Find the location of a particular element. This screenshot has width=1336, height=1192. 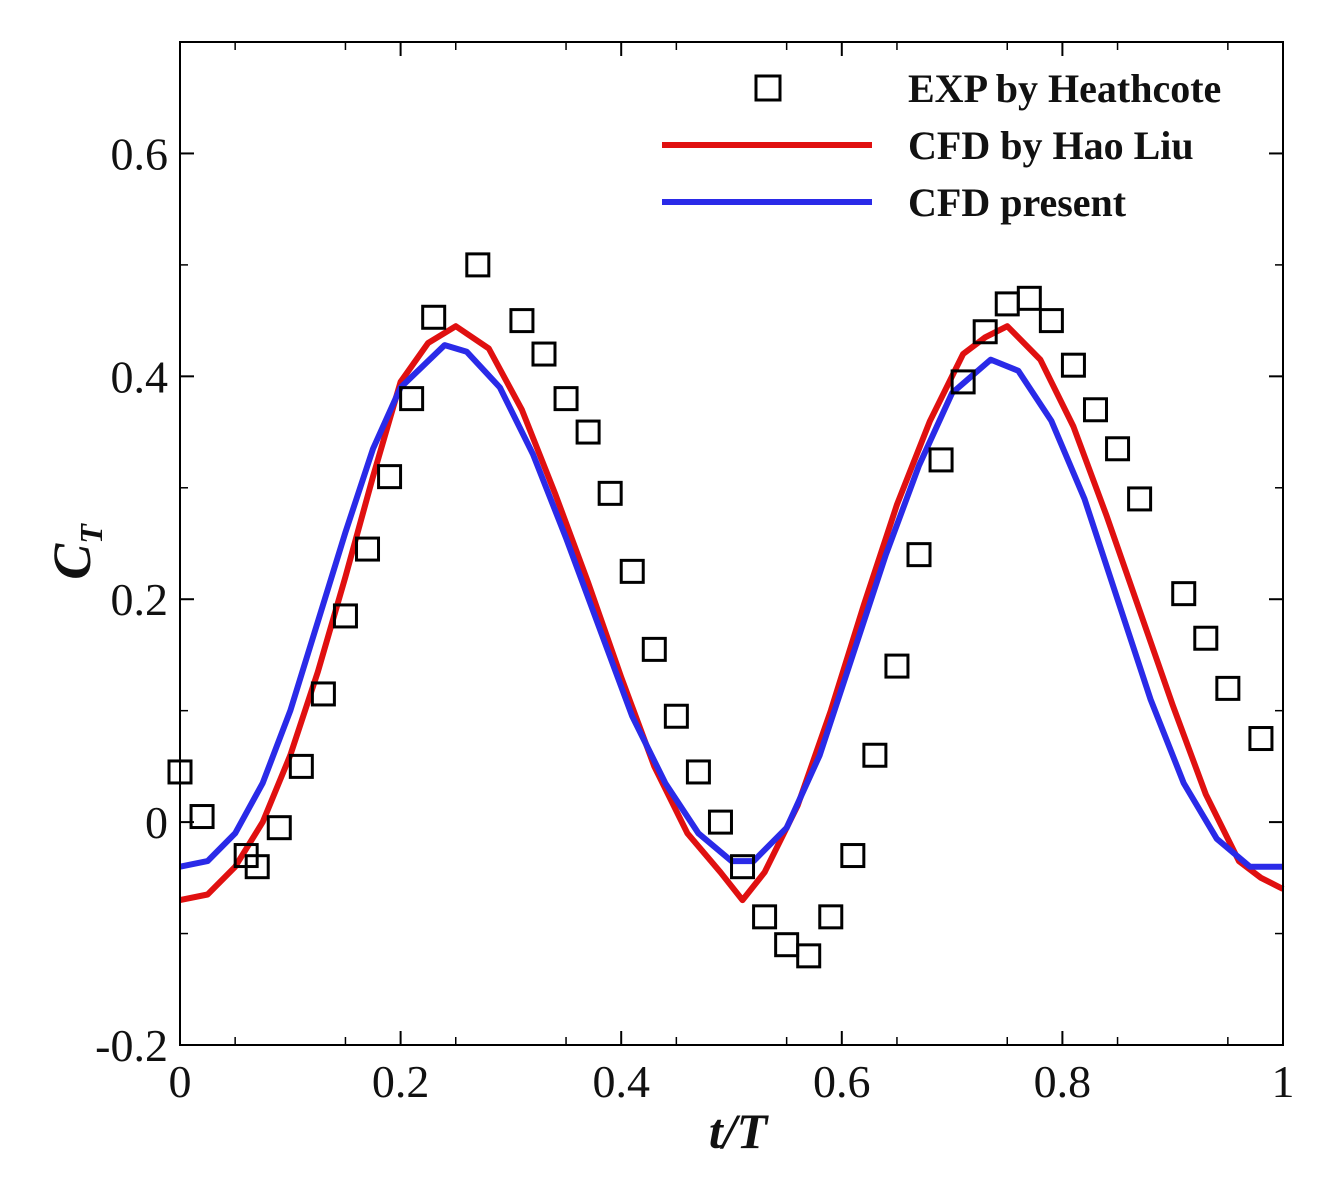

x-tick-label: 1 is located at coordinates (1283, 1081).